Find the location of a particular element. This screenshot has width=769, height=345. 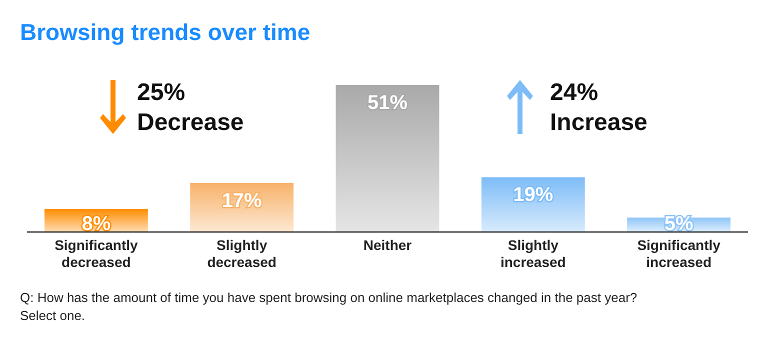

data-label: 8% is located at coordinates (96, 224).